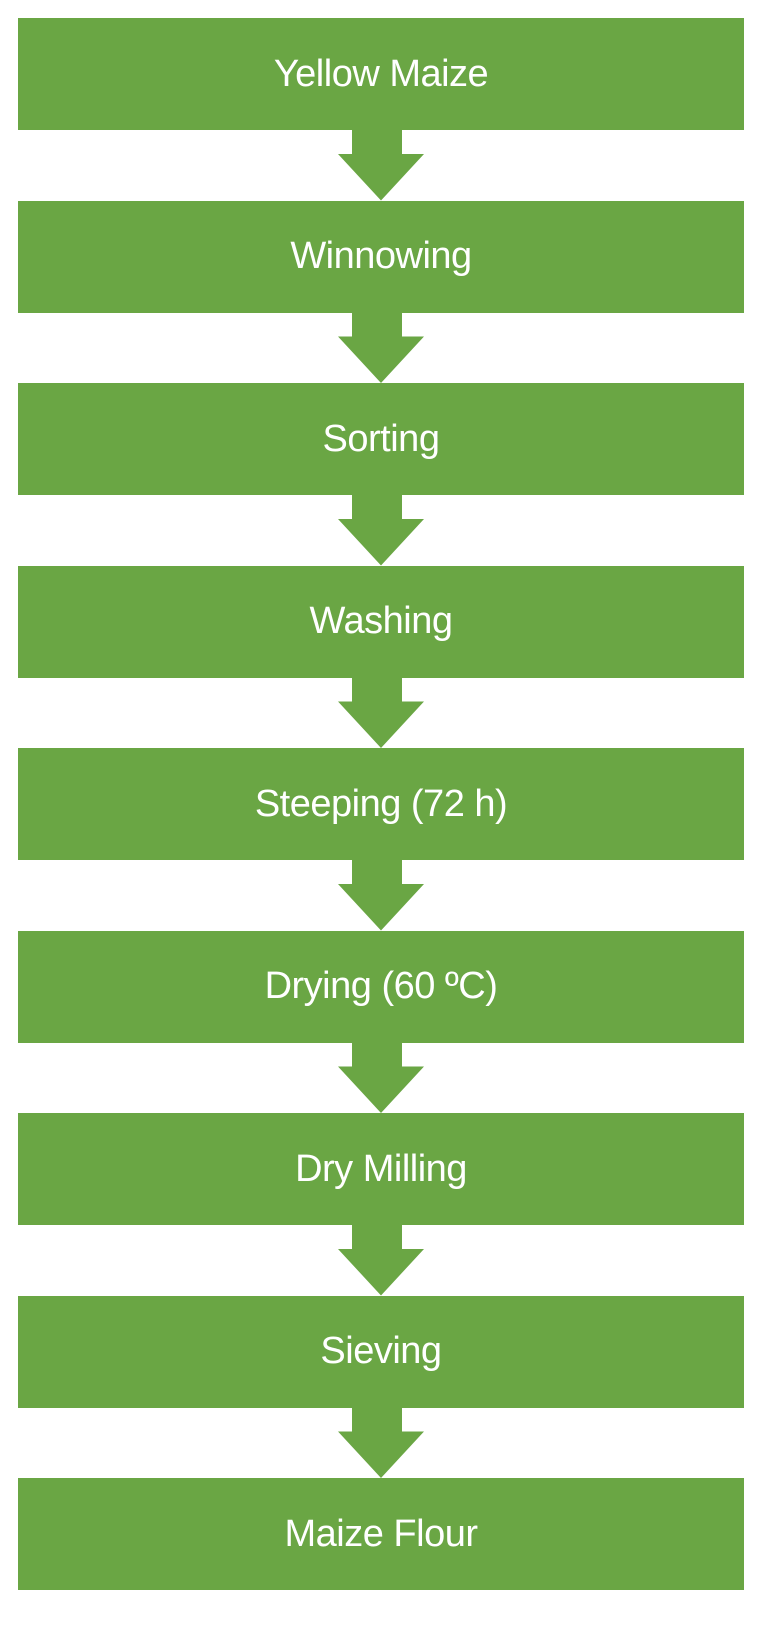 Image resolution: width=762 pixels, height=1627 pixels. I want to click on process-step-box: Washing, so click(381, 621).